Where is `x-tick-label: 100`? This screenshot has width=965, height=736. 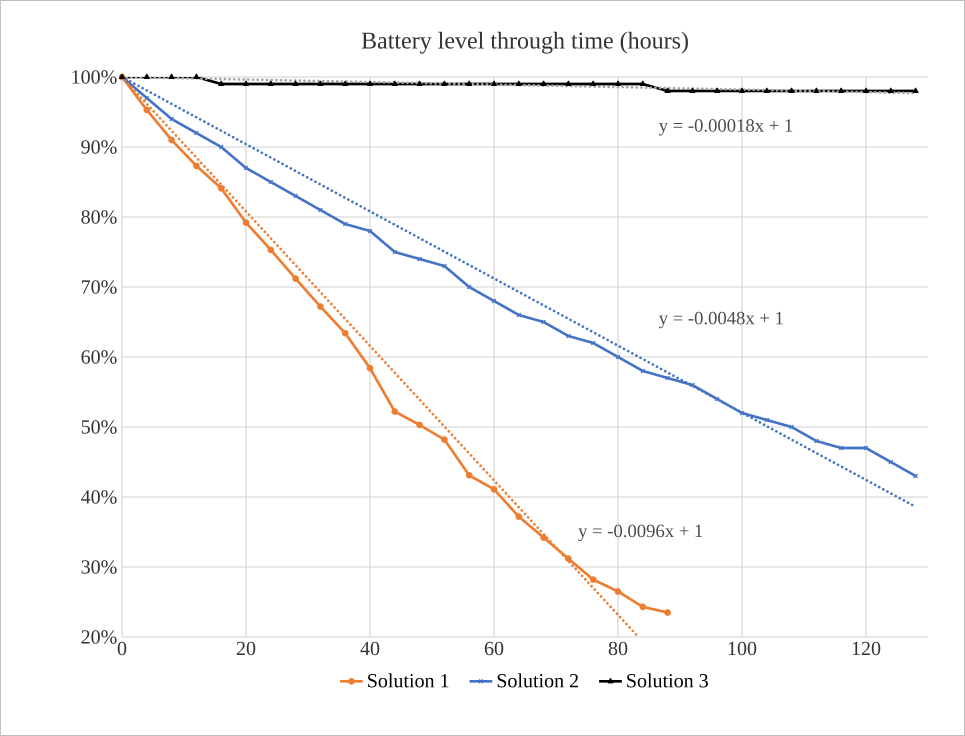
x-tick-label: 100 is located at coordinates (742, 649).